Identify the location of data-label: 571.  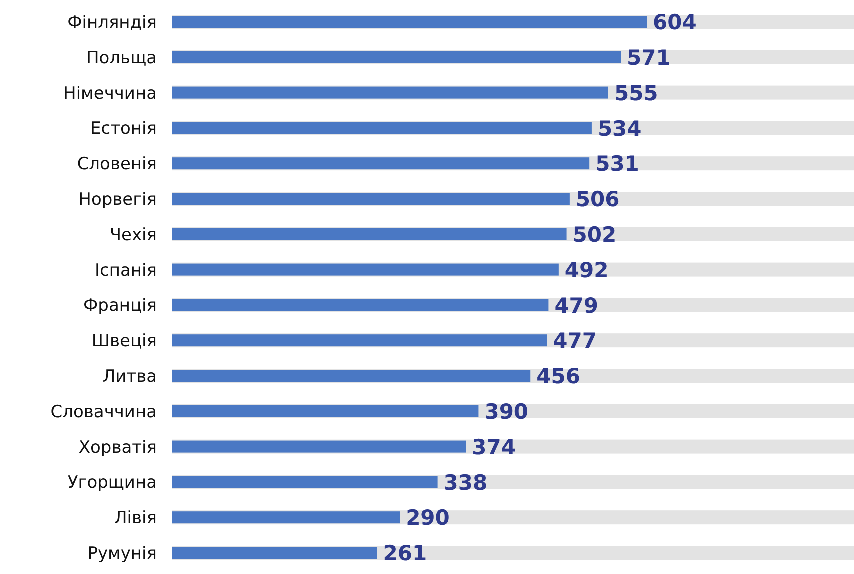
(649, 58).